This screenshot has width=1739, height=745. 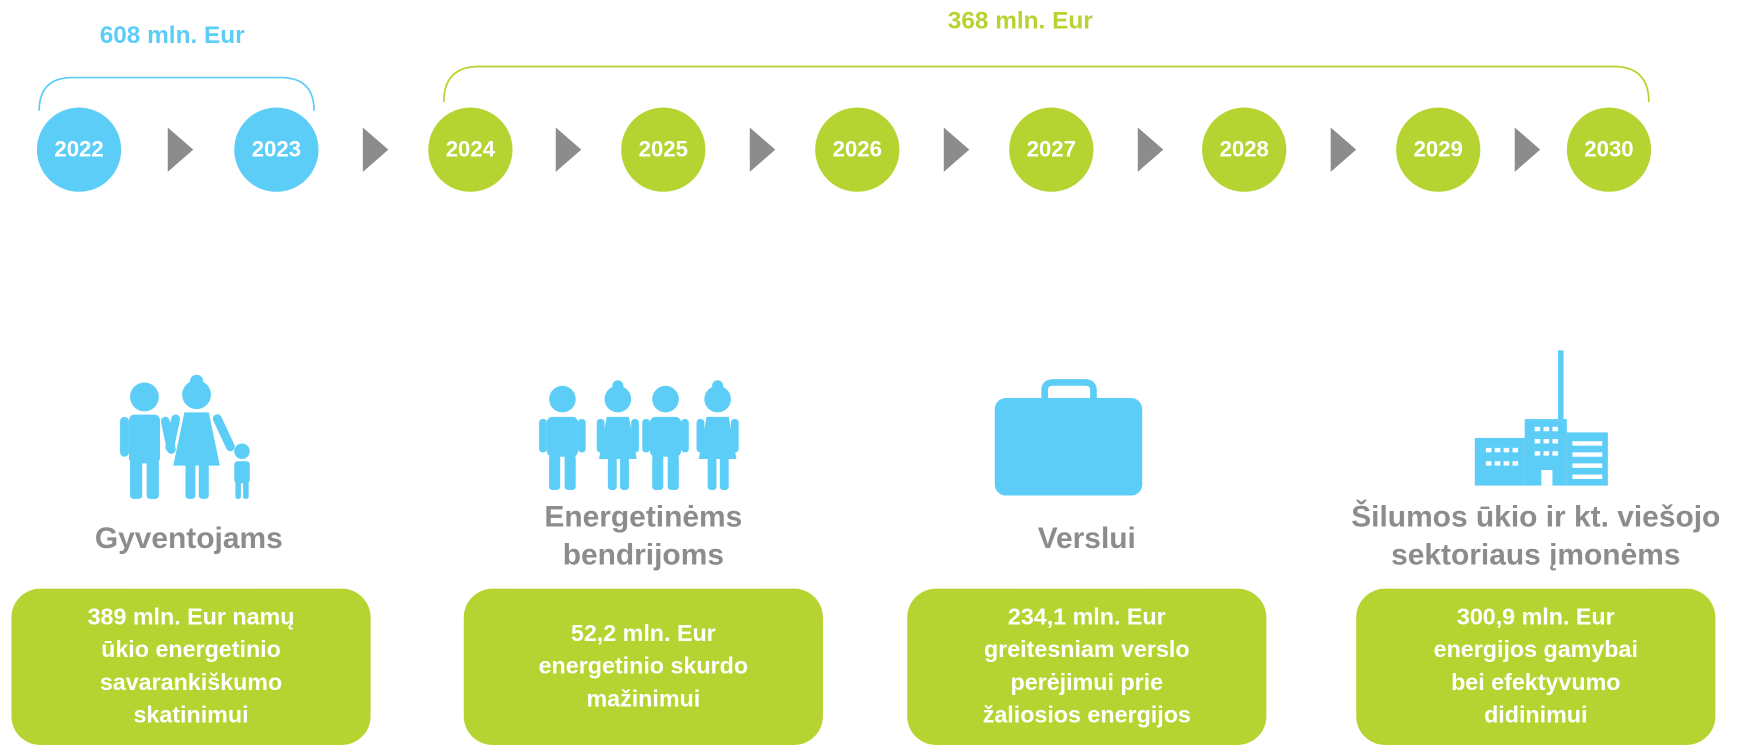 I want to click on category-title: Energetinėms, so click(x=643, y=517).